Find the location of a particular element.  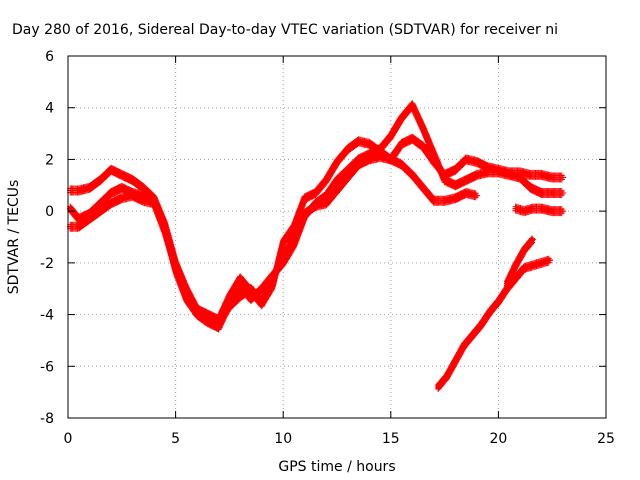

y-tick-label: 2 is located at coordinates (49, 160).